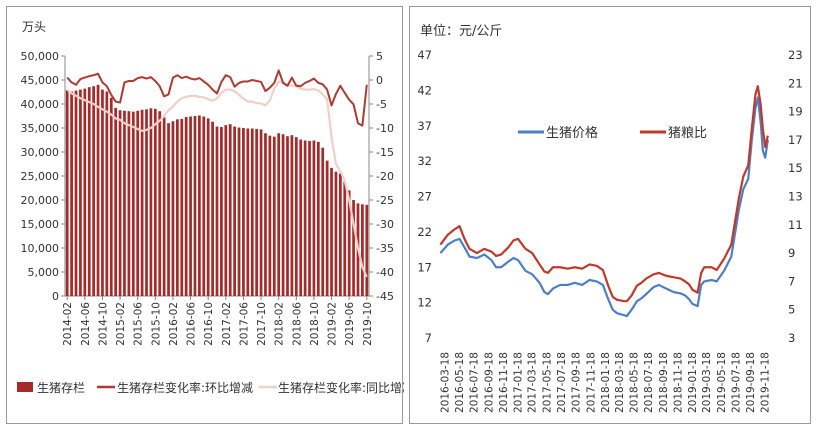 The image size is (818, 431). Describe the element at coordinates (795, 197) in the screenshot. I see `right-y-tick-label: 13` at that location.